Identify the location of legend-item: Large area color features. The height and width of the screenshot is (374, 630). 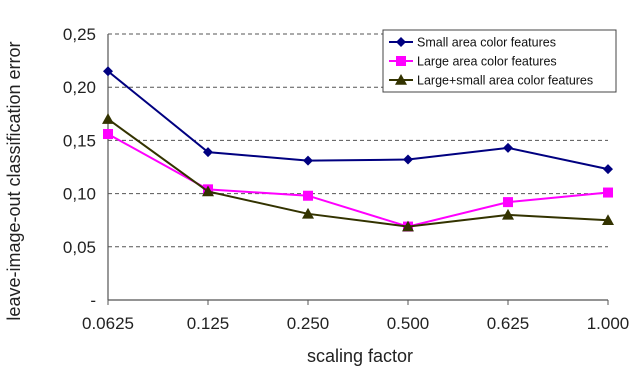
(473, 62).